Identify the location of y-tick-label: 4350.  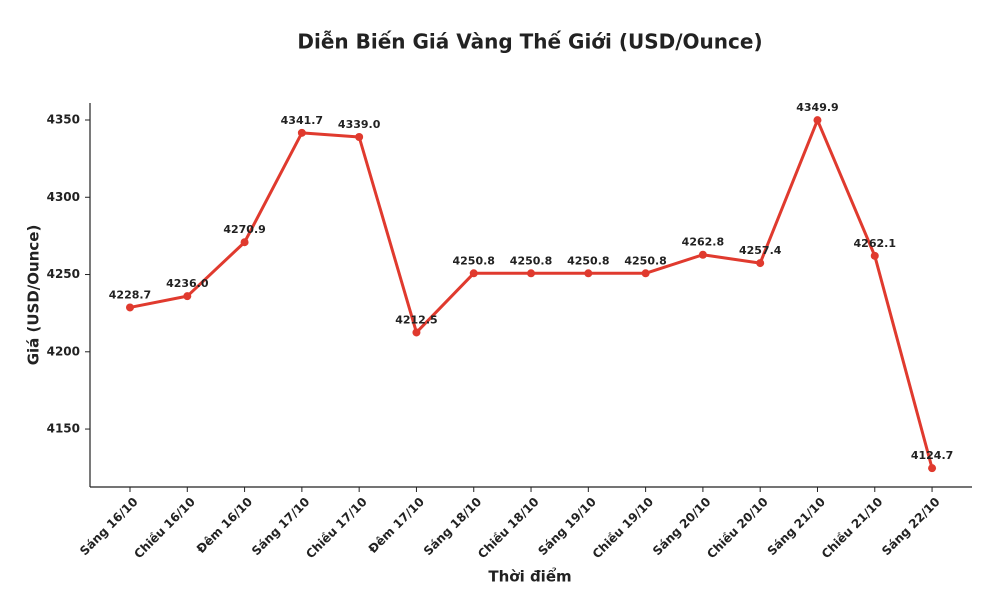
(63, 119).